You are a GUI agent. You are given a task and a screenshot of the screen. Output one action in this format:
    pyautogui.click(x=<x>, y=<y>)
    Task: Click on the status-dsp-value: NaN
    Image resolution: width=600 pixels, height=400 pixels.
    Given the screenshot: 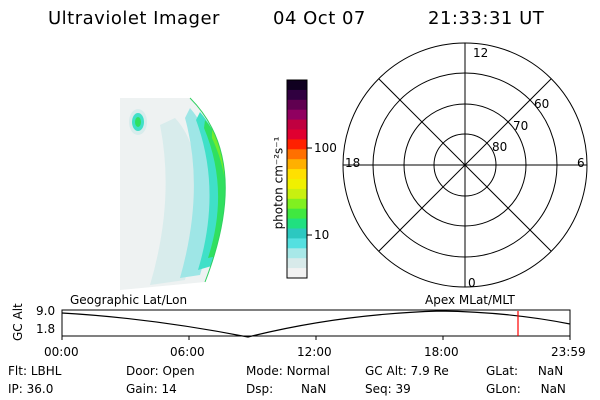 What is the action you would take?
    pyautogui.click(x=313, y=389)
    